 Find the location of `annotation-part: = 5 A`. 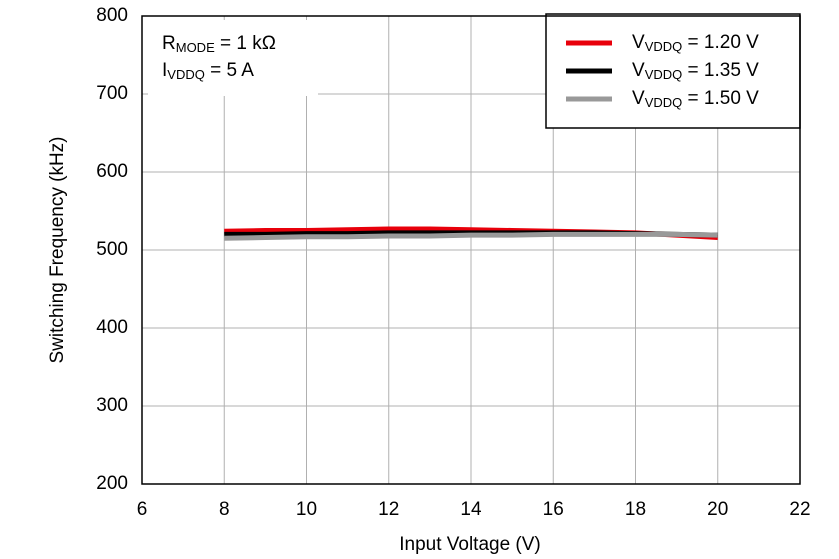

annotation-part: = 5 A is located at coordinates (229, 70).